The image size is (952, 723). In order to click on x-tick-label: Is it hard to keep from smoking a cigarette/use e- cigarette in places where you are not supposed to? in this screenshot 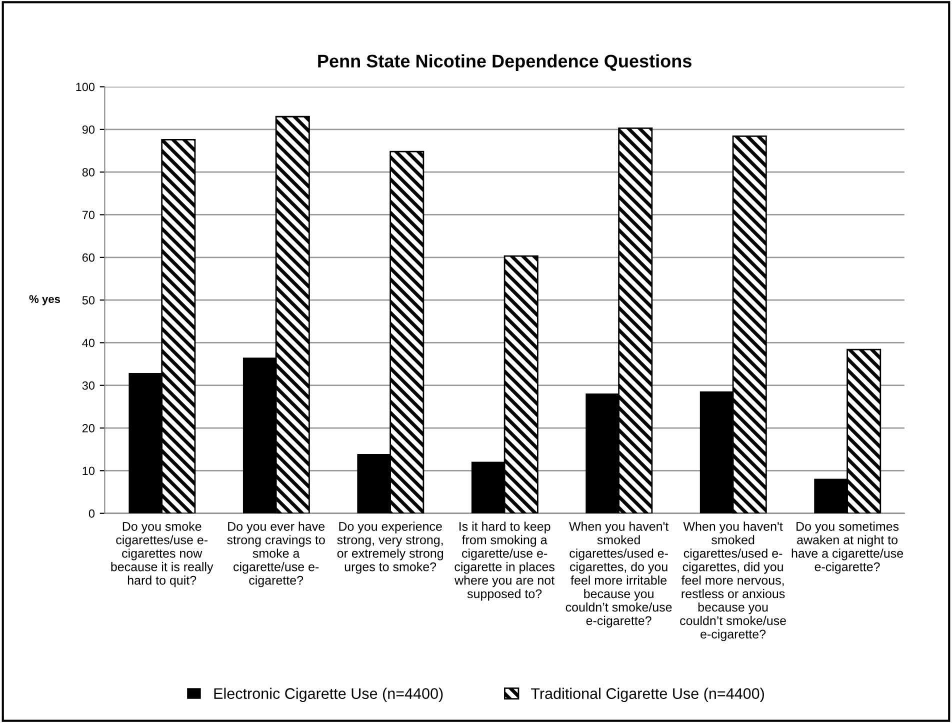, I will do `click(504, 561)`.